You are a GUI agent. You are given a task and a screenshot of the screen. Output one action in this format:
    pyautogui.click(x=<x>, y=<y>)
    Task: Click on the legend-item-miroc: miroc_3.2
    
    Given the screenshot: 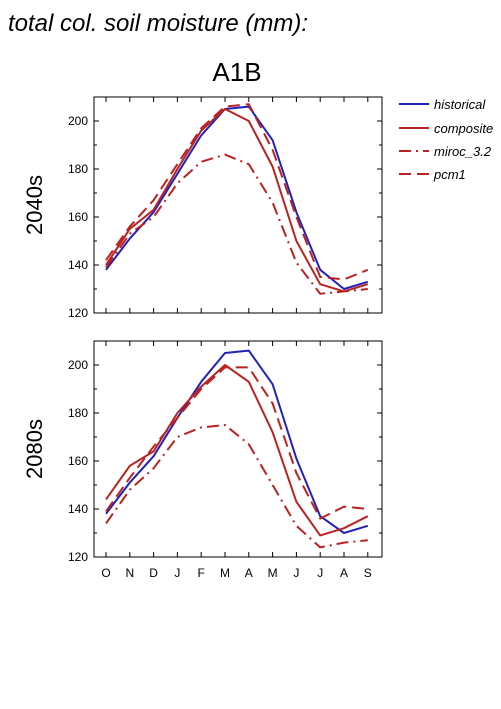 What is the action you would take?
    pyautogui.click(x=445, y=151)
    